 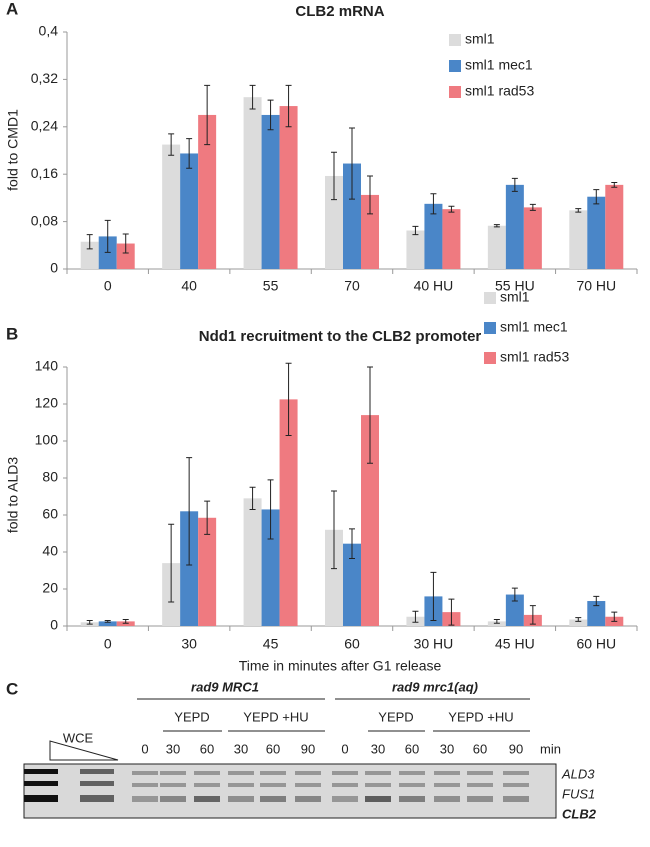 I want to click on panel-label: B, so click(x=12, y=333).